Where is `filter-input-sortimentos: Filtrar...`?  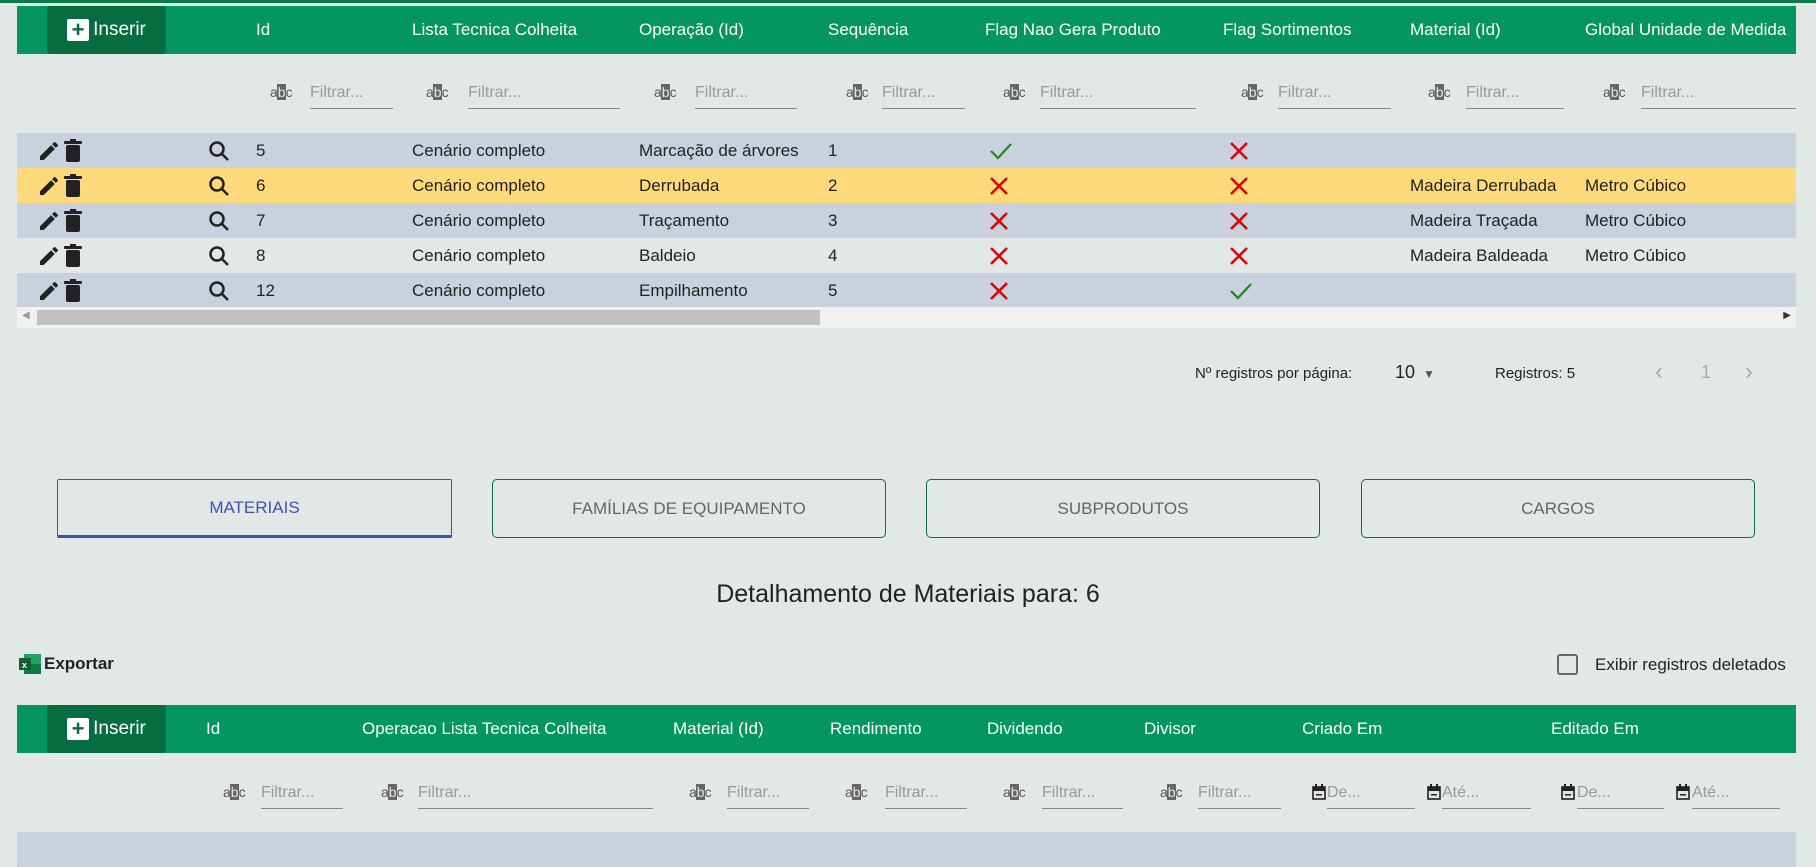 filter-input-sortimentos: Filtrar... is located at coordinates (1334, 94).